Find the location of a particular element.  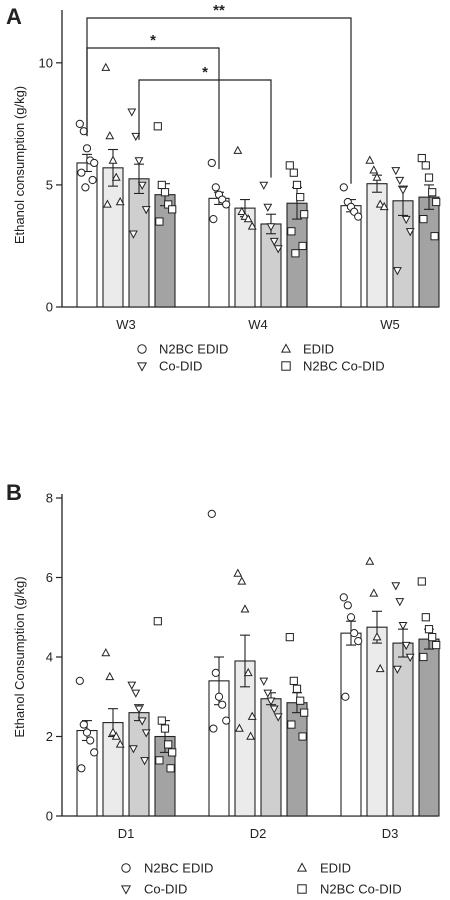

panel-letter-b: B is located at coordinates (14, 492).